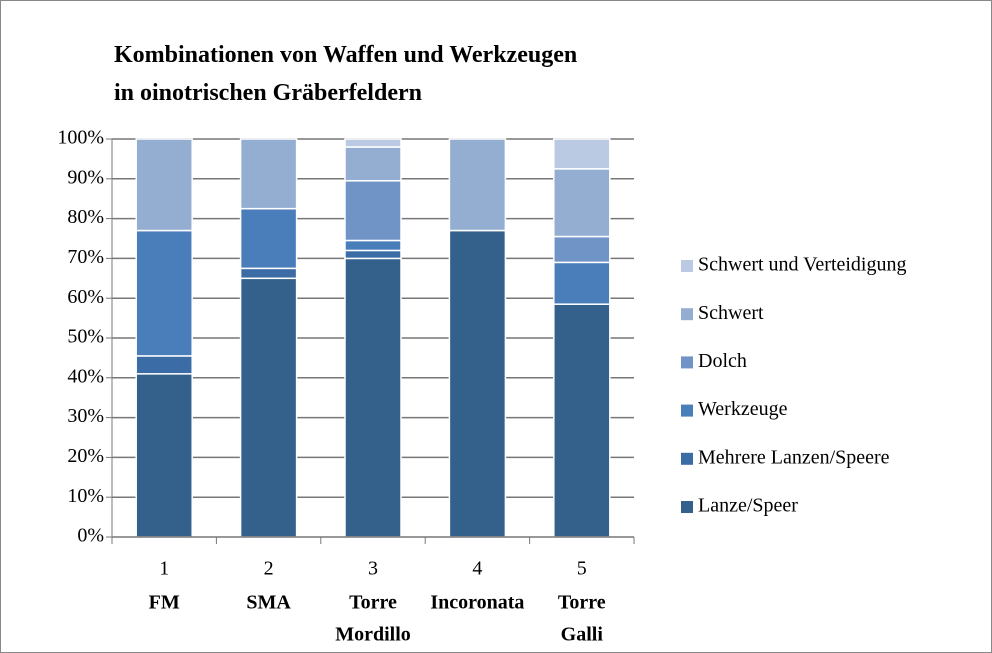 The height and width of the screenshot is (653, 992). What do you see at coordinates (268, 93) in the screenshot?
I see `chart-title: in oinotrischen Gräberfeldern` at bounding box center [268, 93].